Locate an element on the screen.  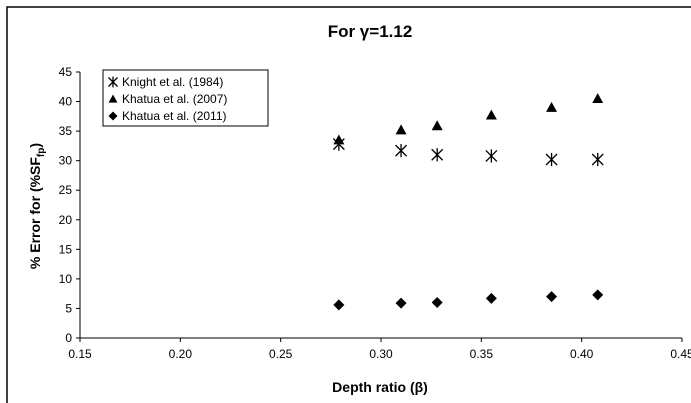
y-tick-label: 30 is located at coordinates (66, 161).